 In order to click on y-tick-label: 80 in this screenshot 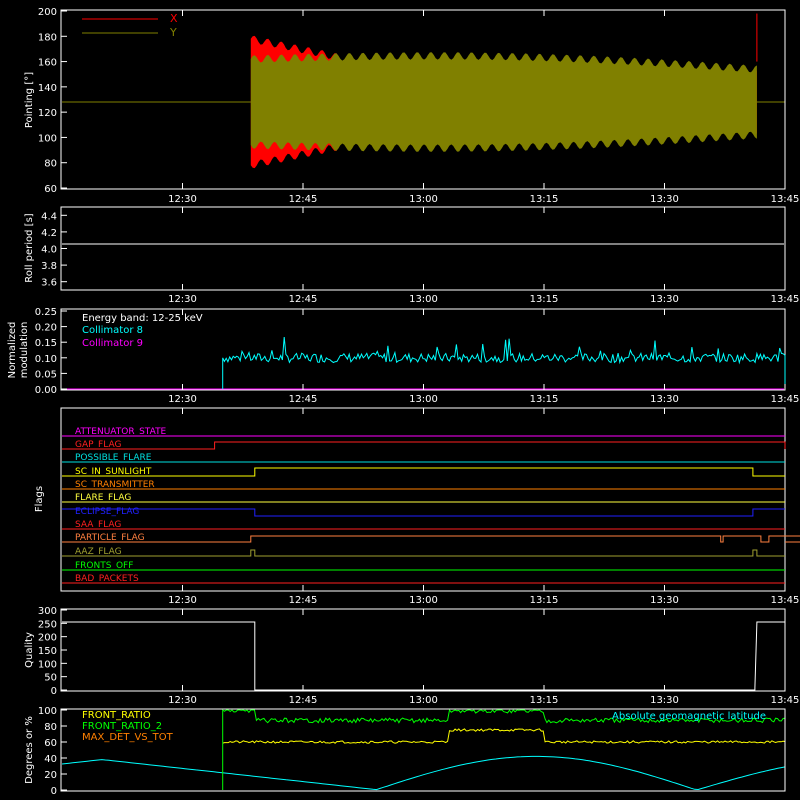, I will do `click(50, 164)`.